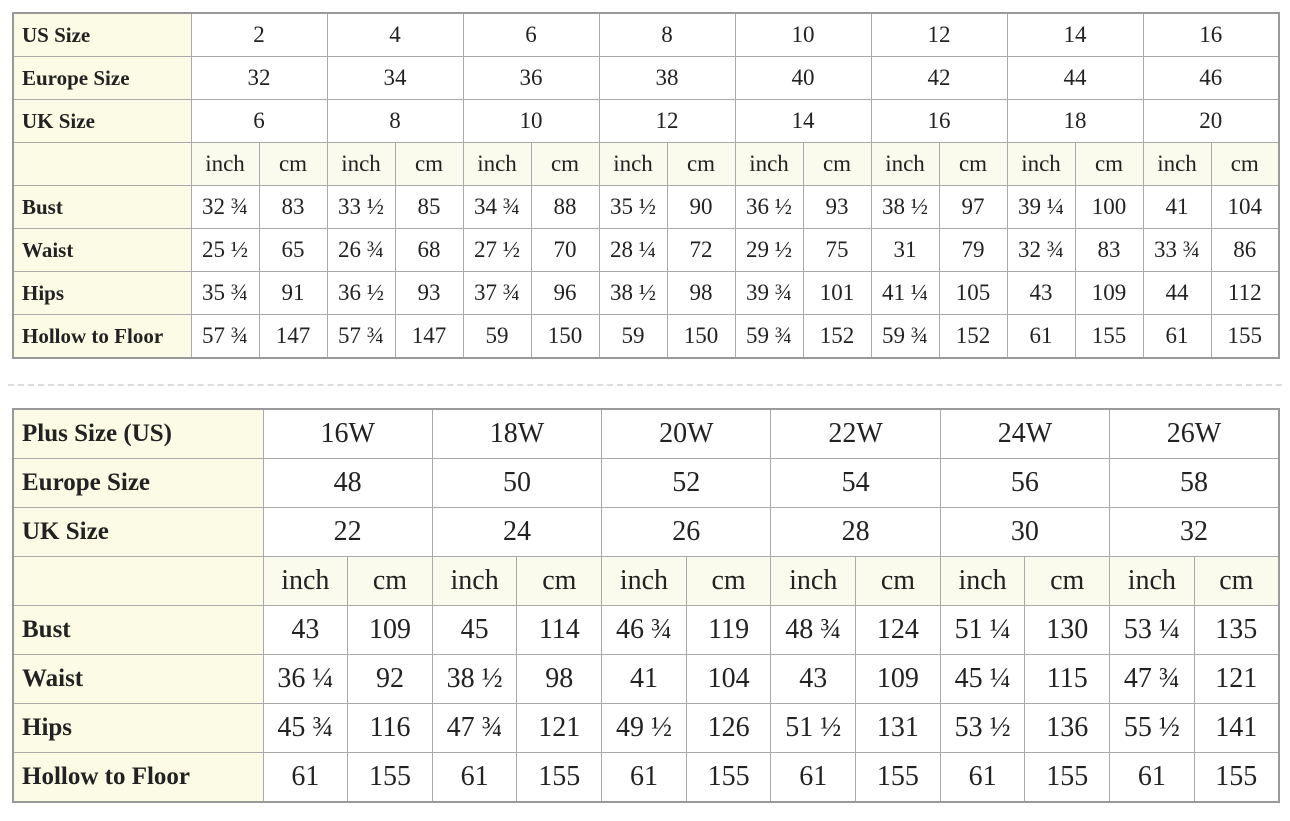 This screenshot has width=1290, height=821. I want to click on size-cell: 30, so click(1025, 532).